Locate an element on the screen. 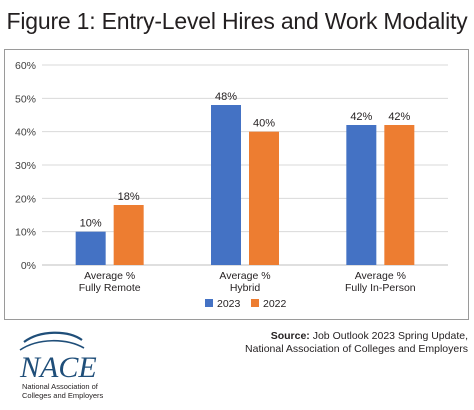 This screenshot has width=474, height=410. y-tick-label: 40% is located at coordinates (25, 133).